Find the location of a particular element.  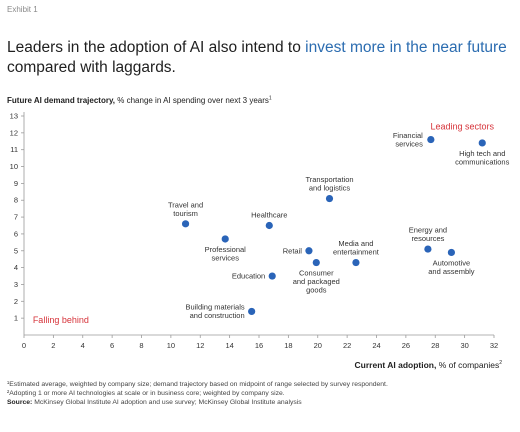

x-tick-label: 6 is located at coordinates (112, 345).